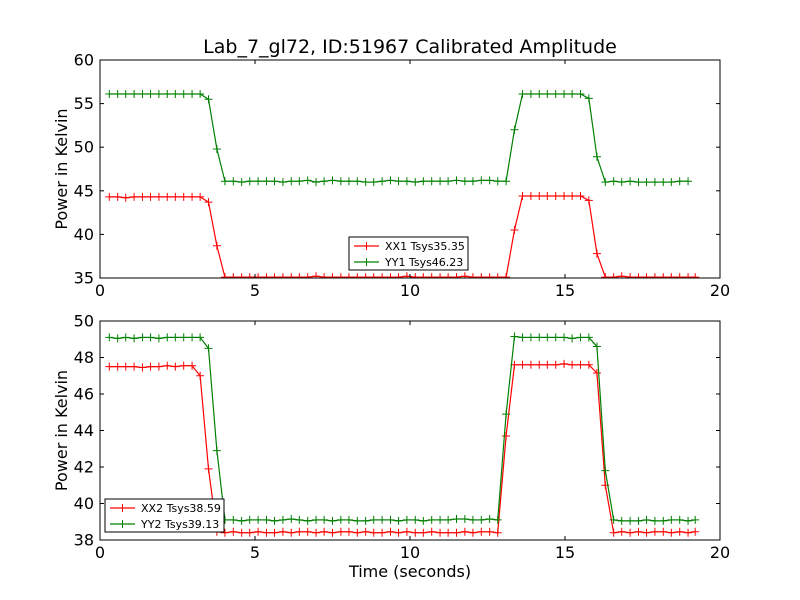 This screenshot has width=800, height=600. What do you see at coordinates (84, 60) in the screenshot?
I see `y-tick-label: 60` at bounding box center [84, 60].